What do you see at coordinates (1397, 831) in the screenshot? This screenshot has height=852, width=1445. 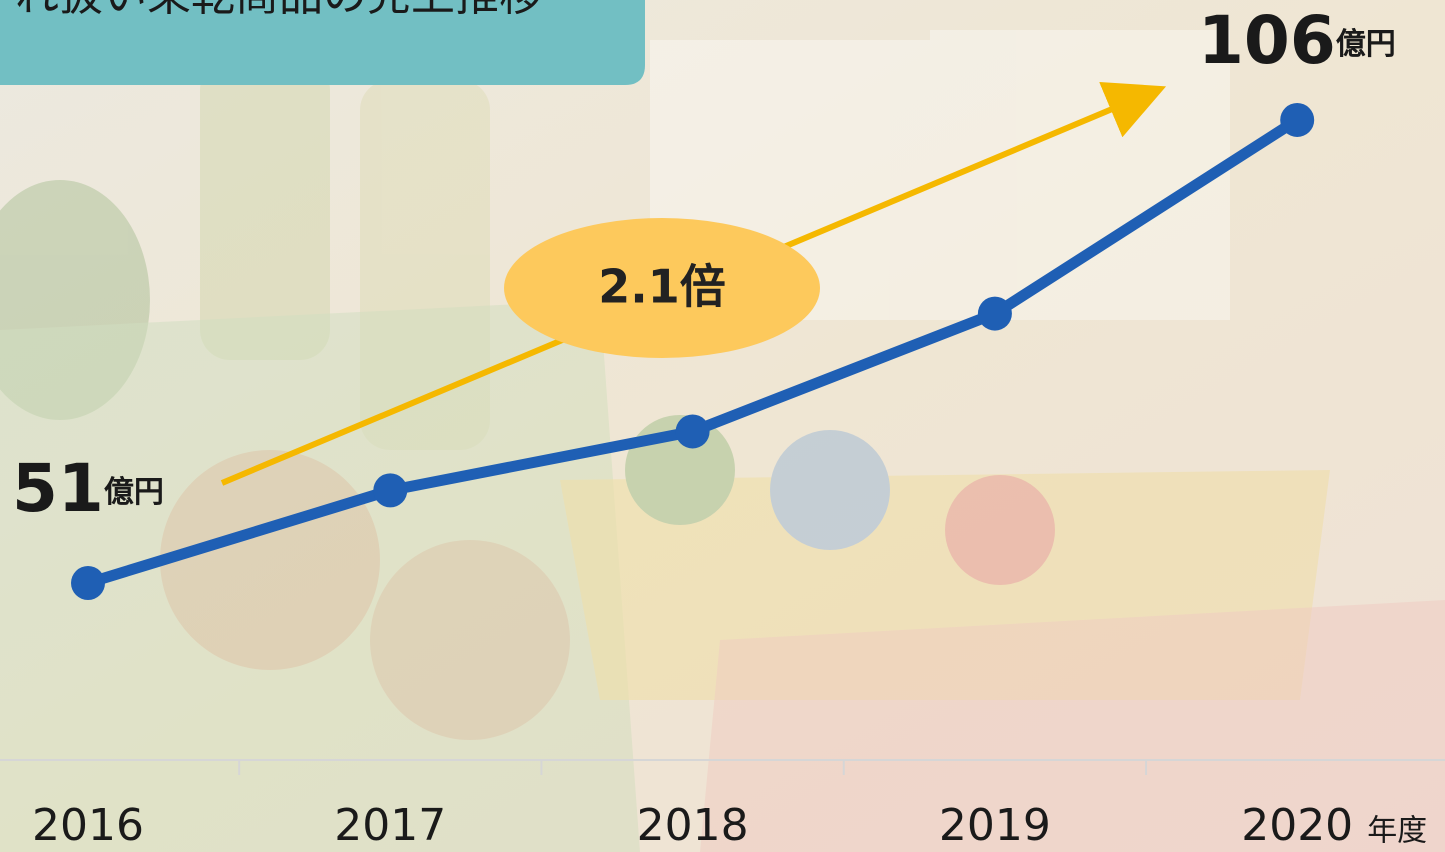 I see `x-unit: 年度` at bounding box center [1397, 831].